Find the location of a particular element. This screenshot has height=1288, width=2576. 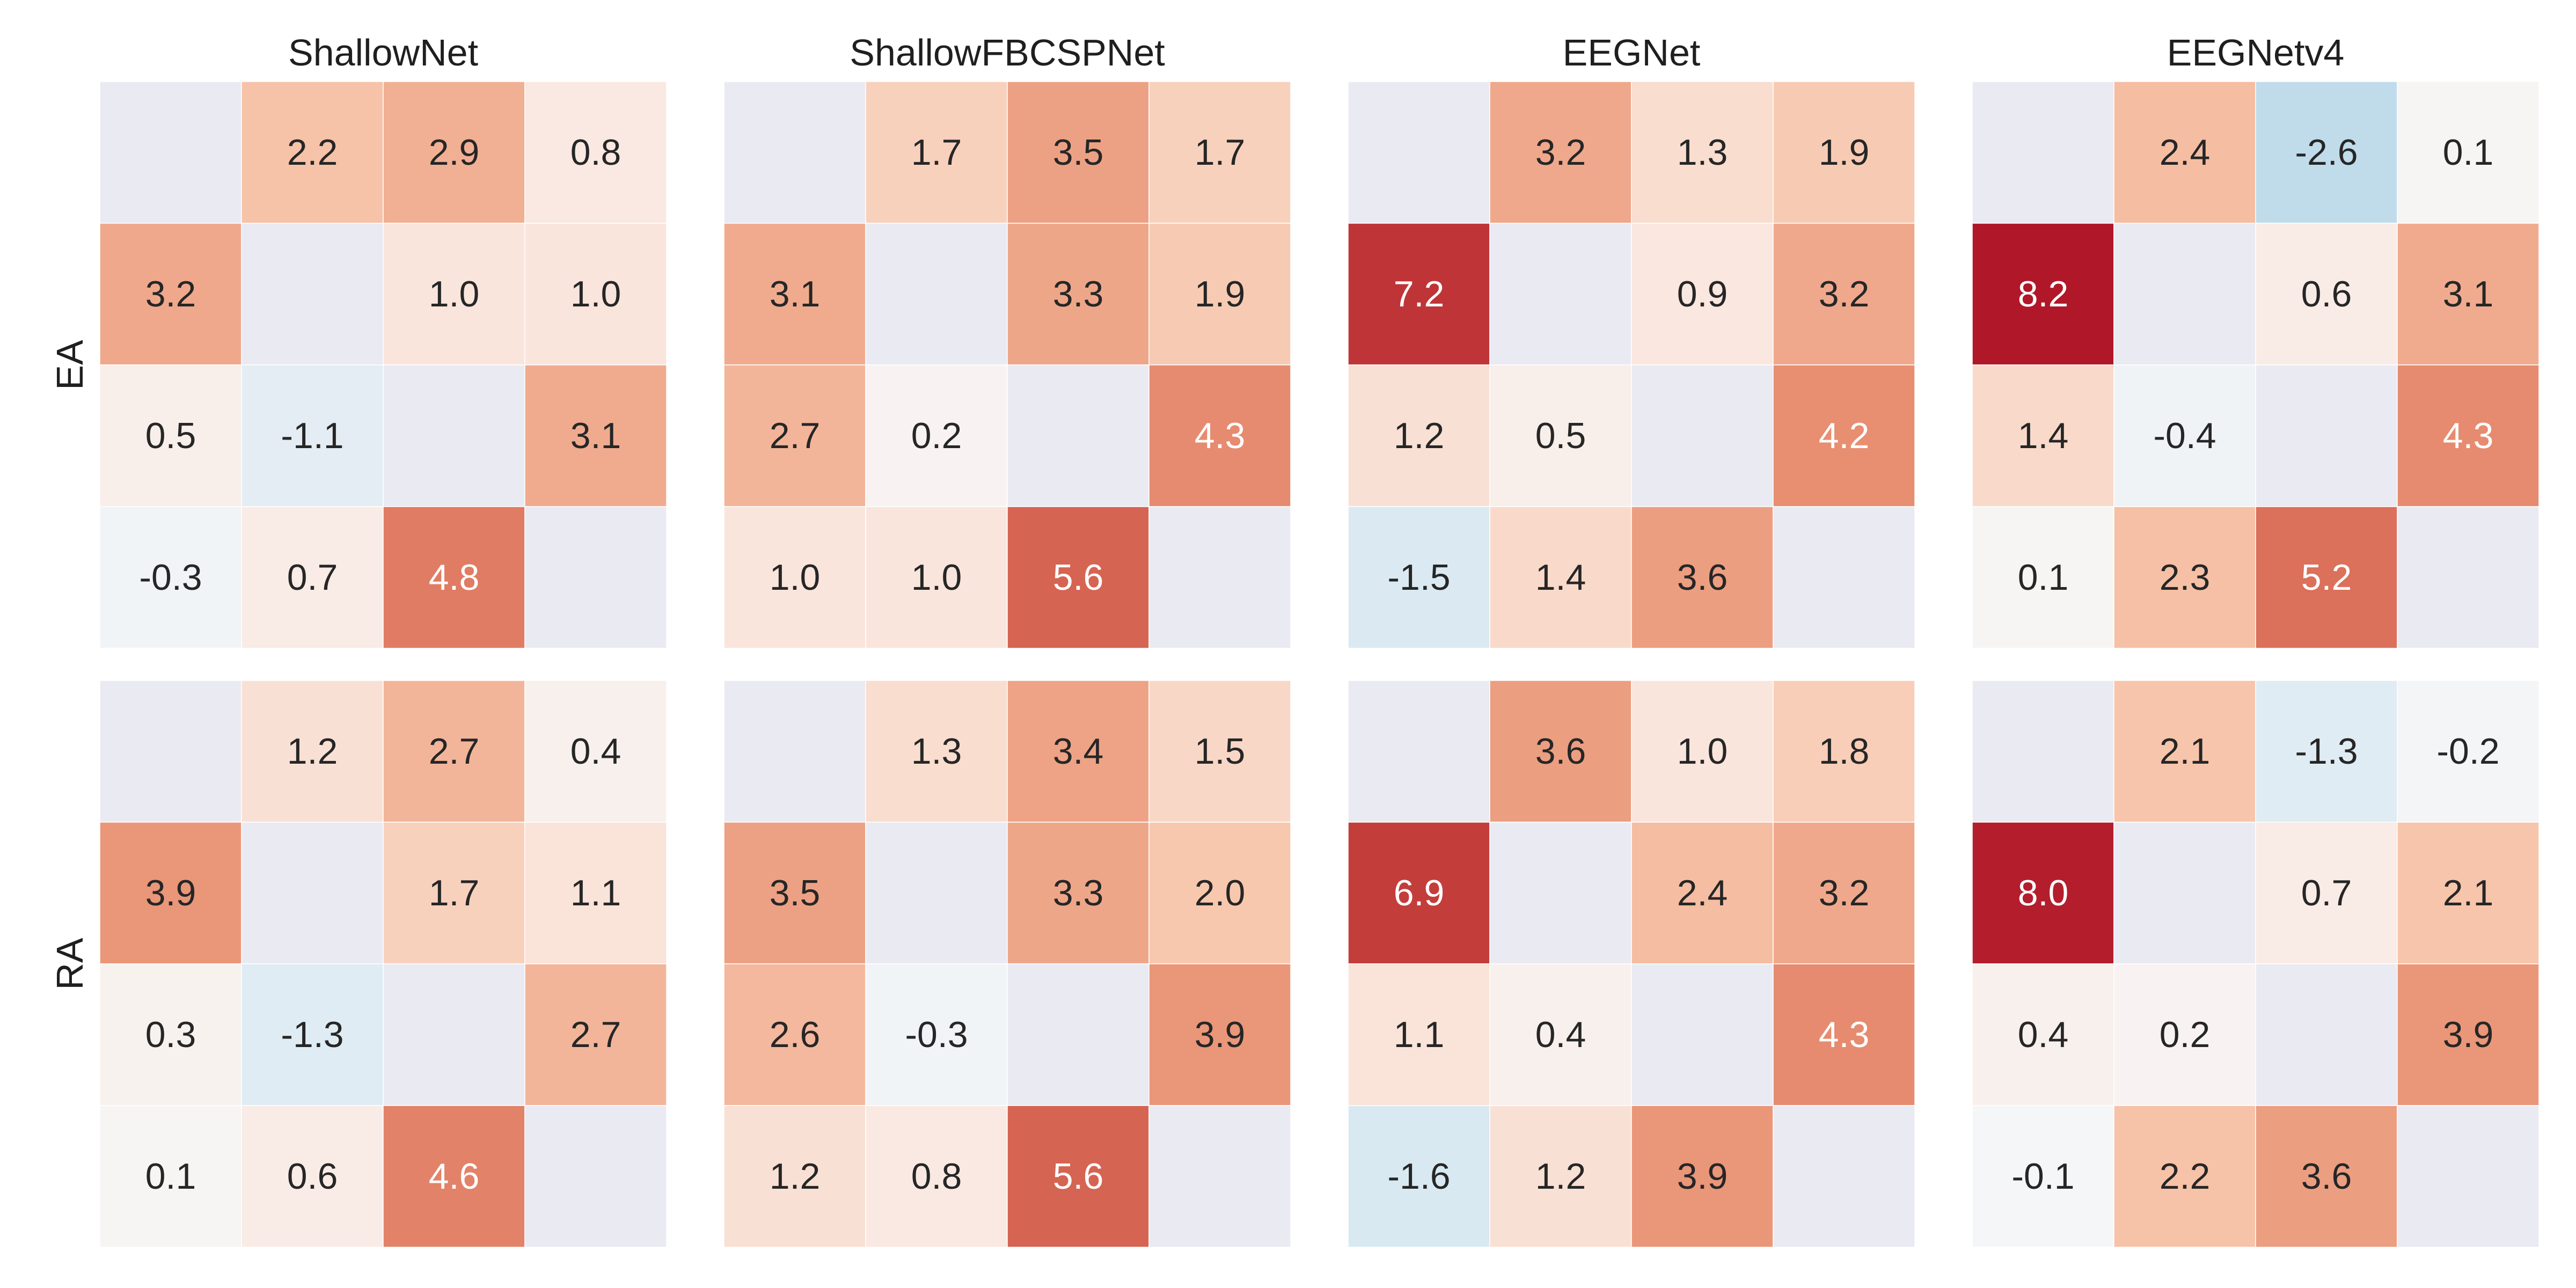

cell-value-label: -1.5 is located at coordinates (1418, 577).